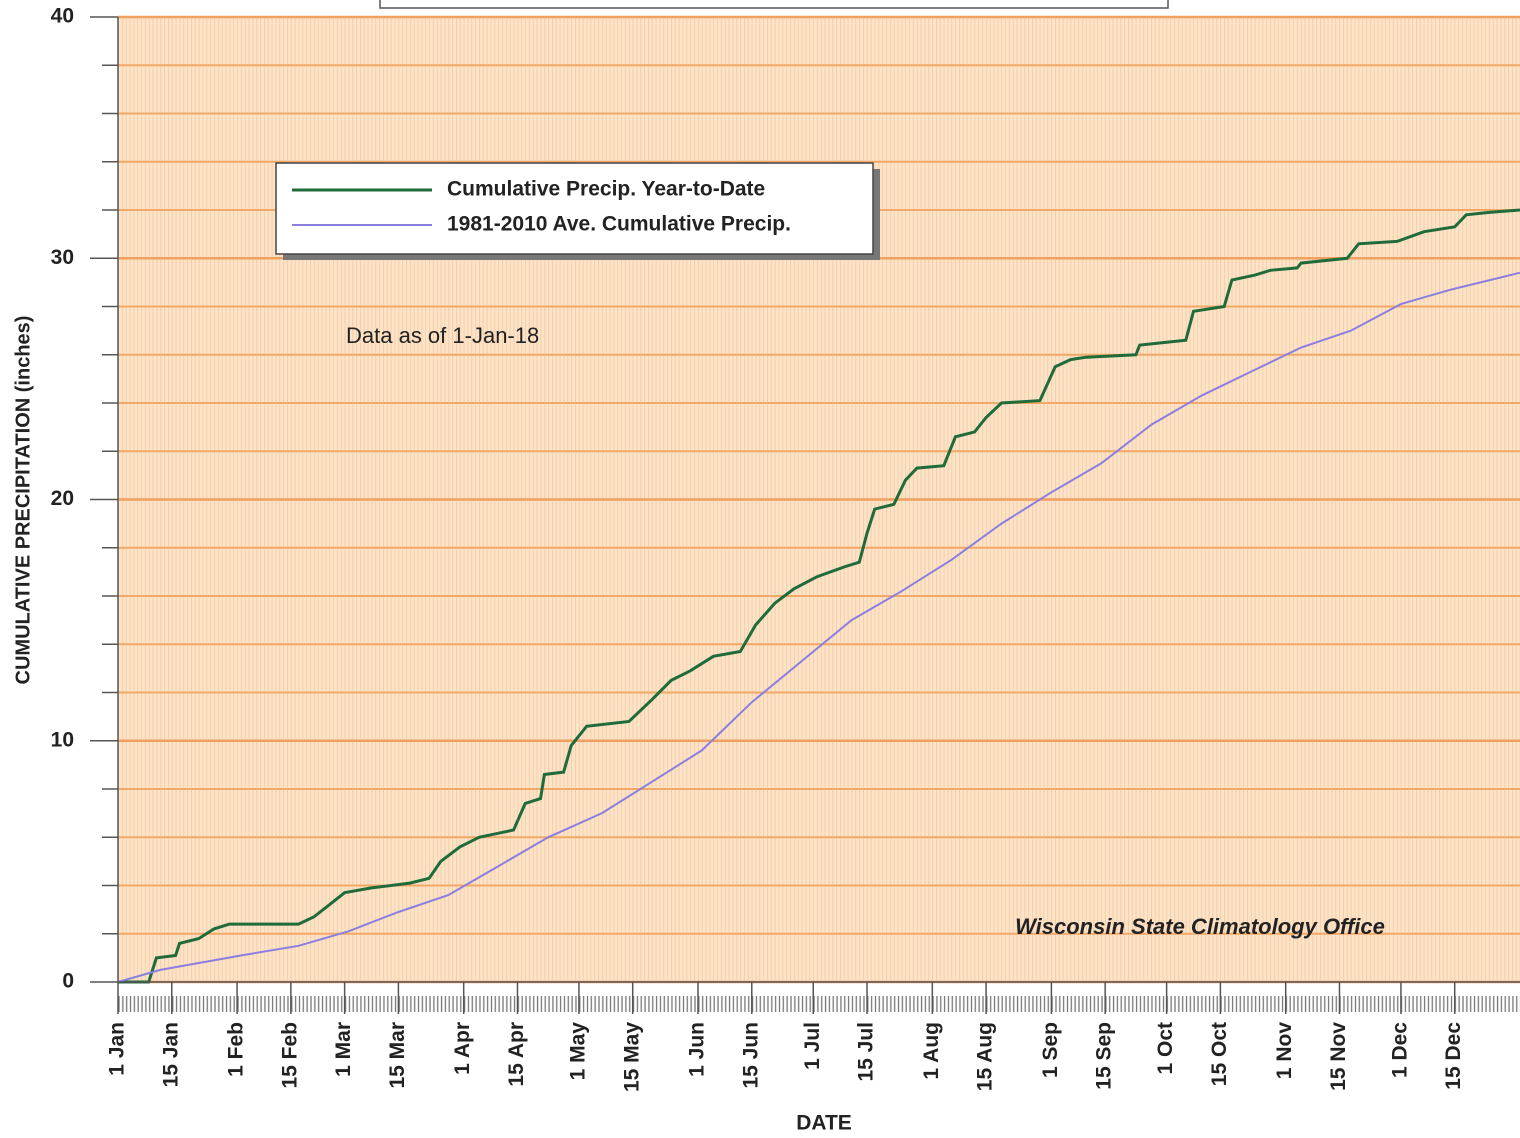 The height and width of the screenshot is (1138, 1520). Describe the element at coordinates (62, 257) in the screenshot. I see `y-tick-label: 30` at that location.